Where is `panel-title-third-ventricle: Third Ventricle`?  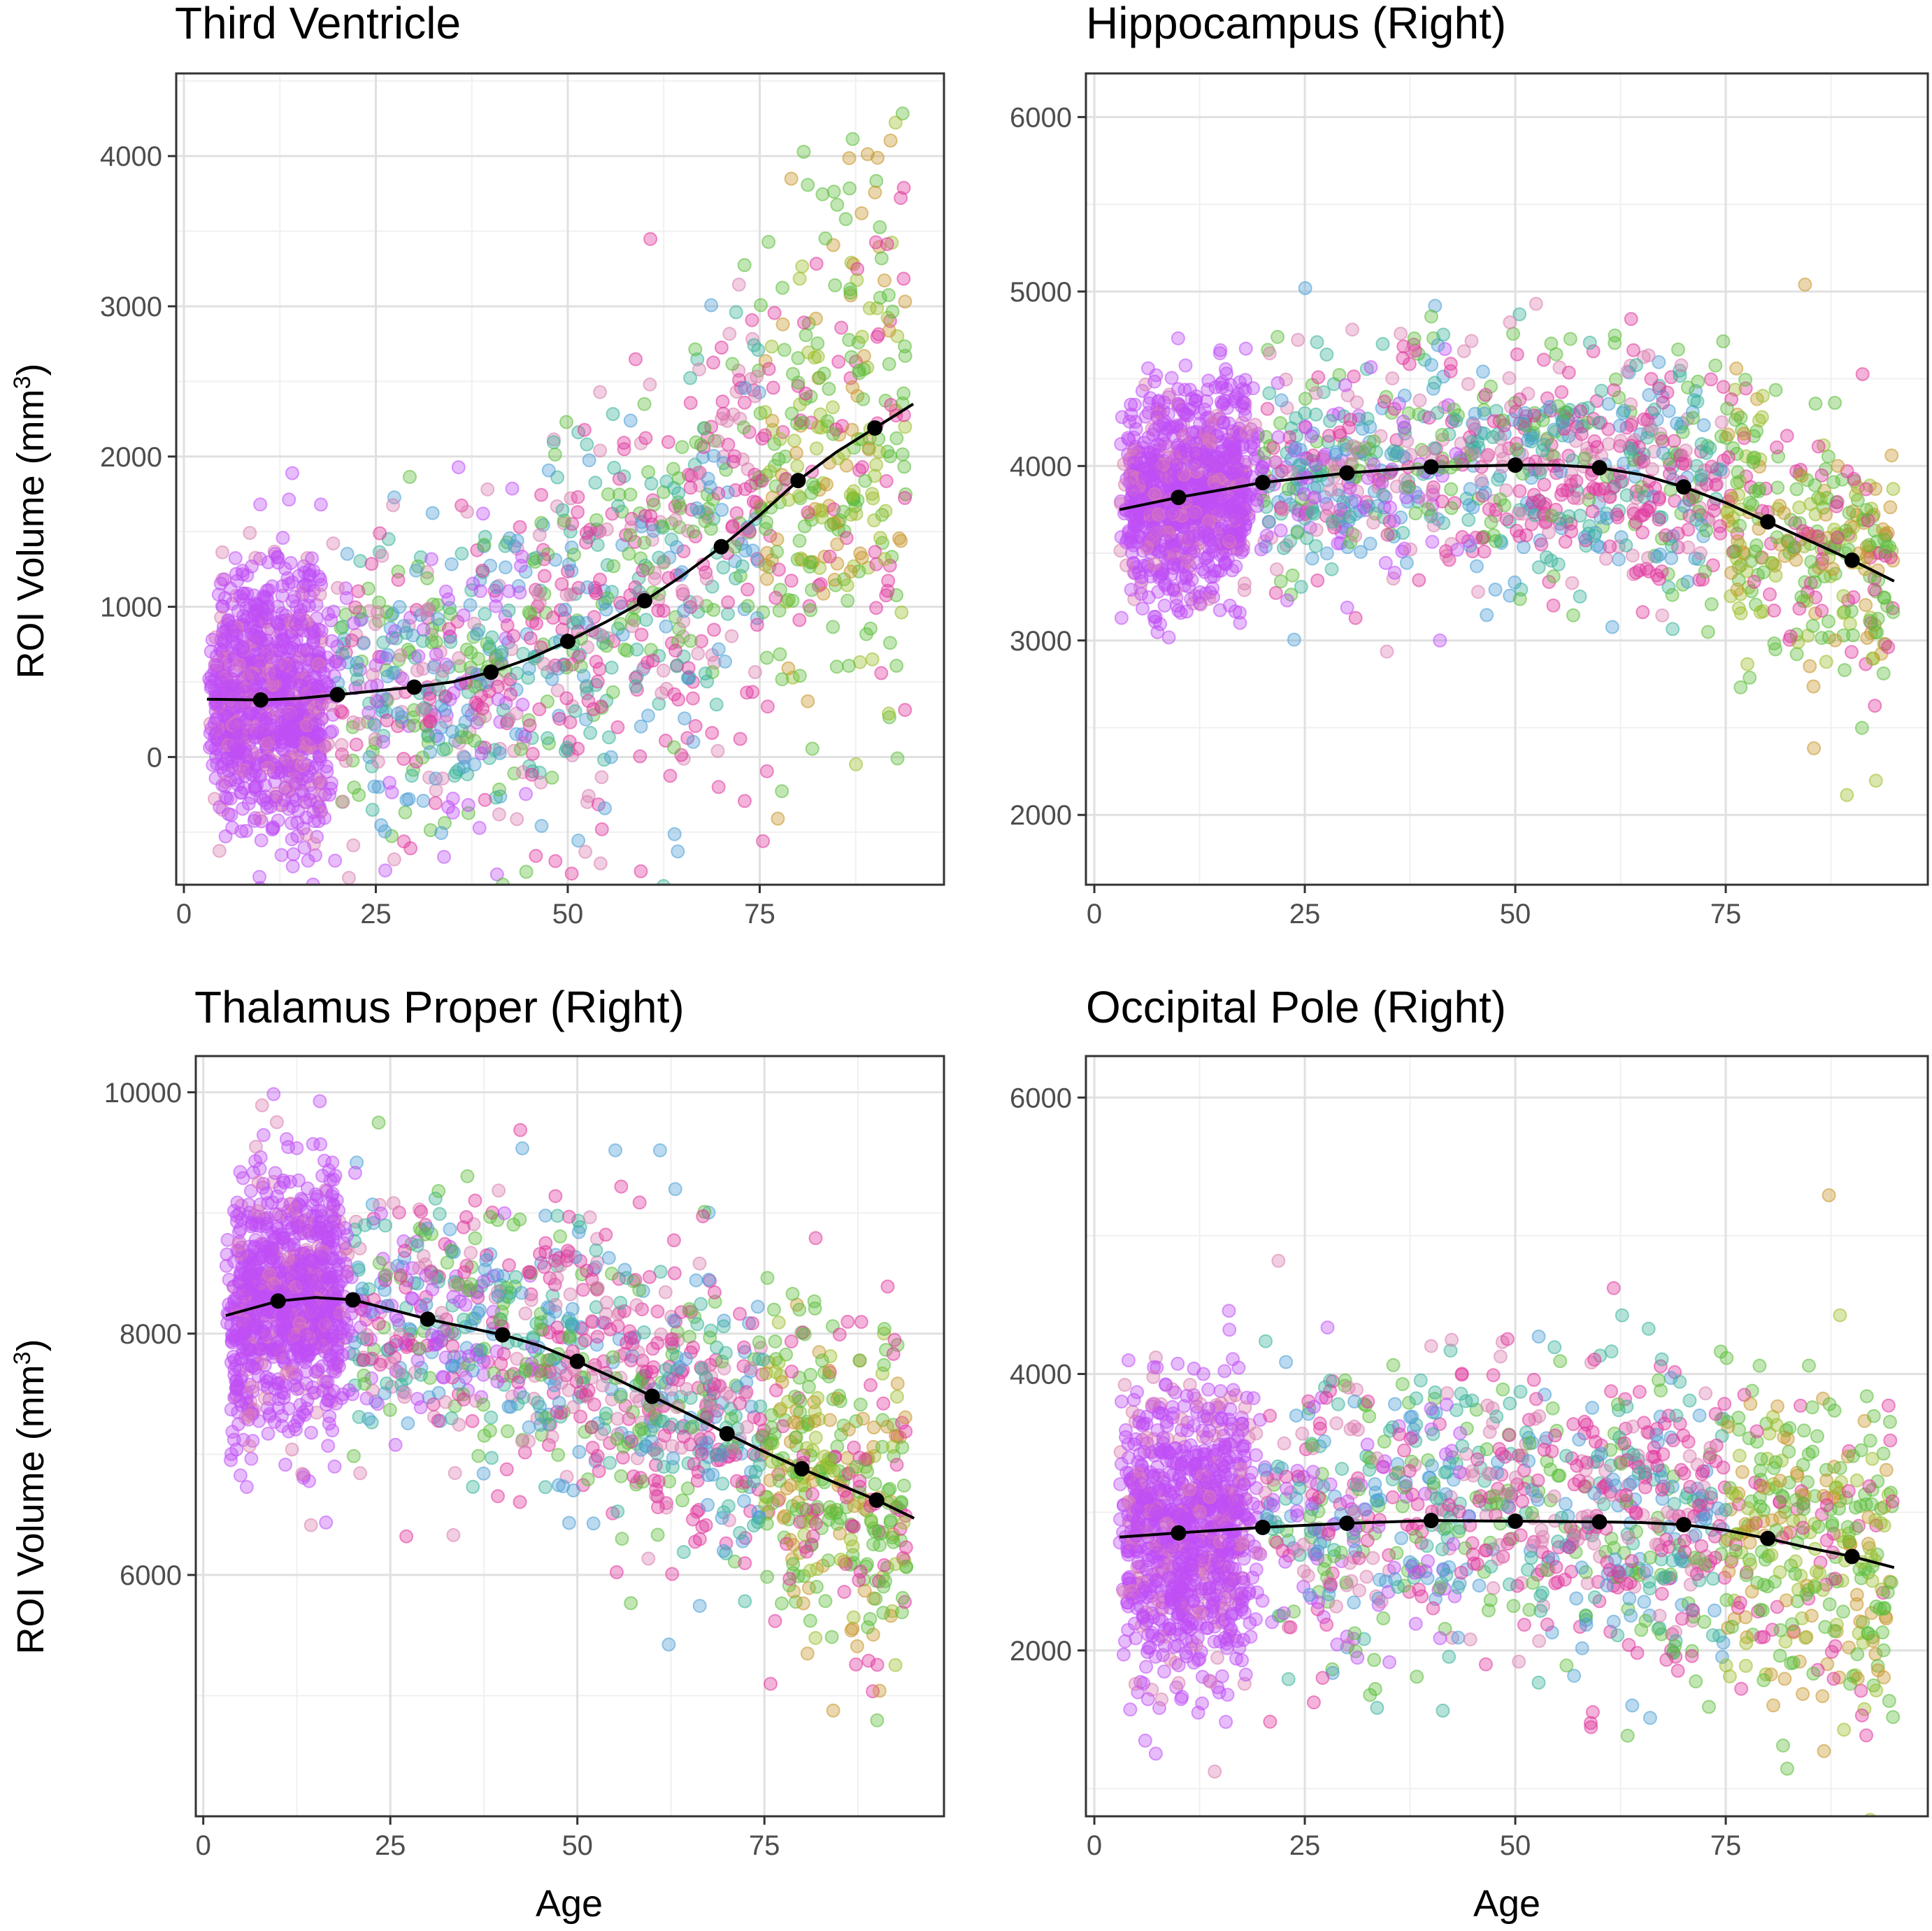 panel-title-third-ventricle: Third Ventricle is located at coordinates (318, 24).